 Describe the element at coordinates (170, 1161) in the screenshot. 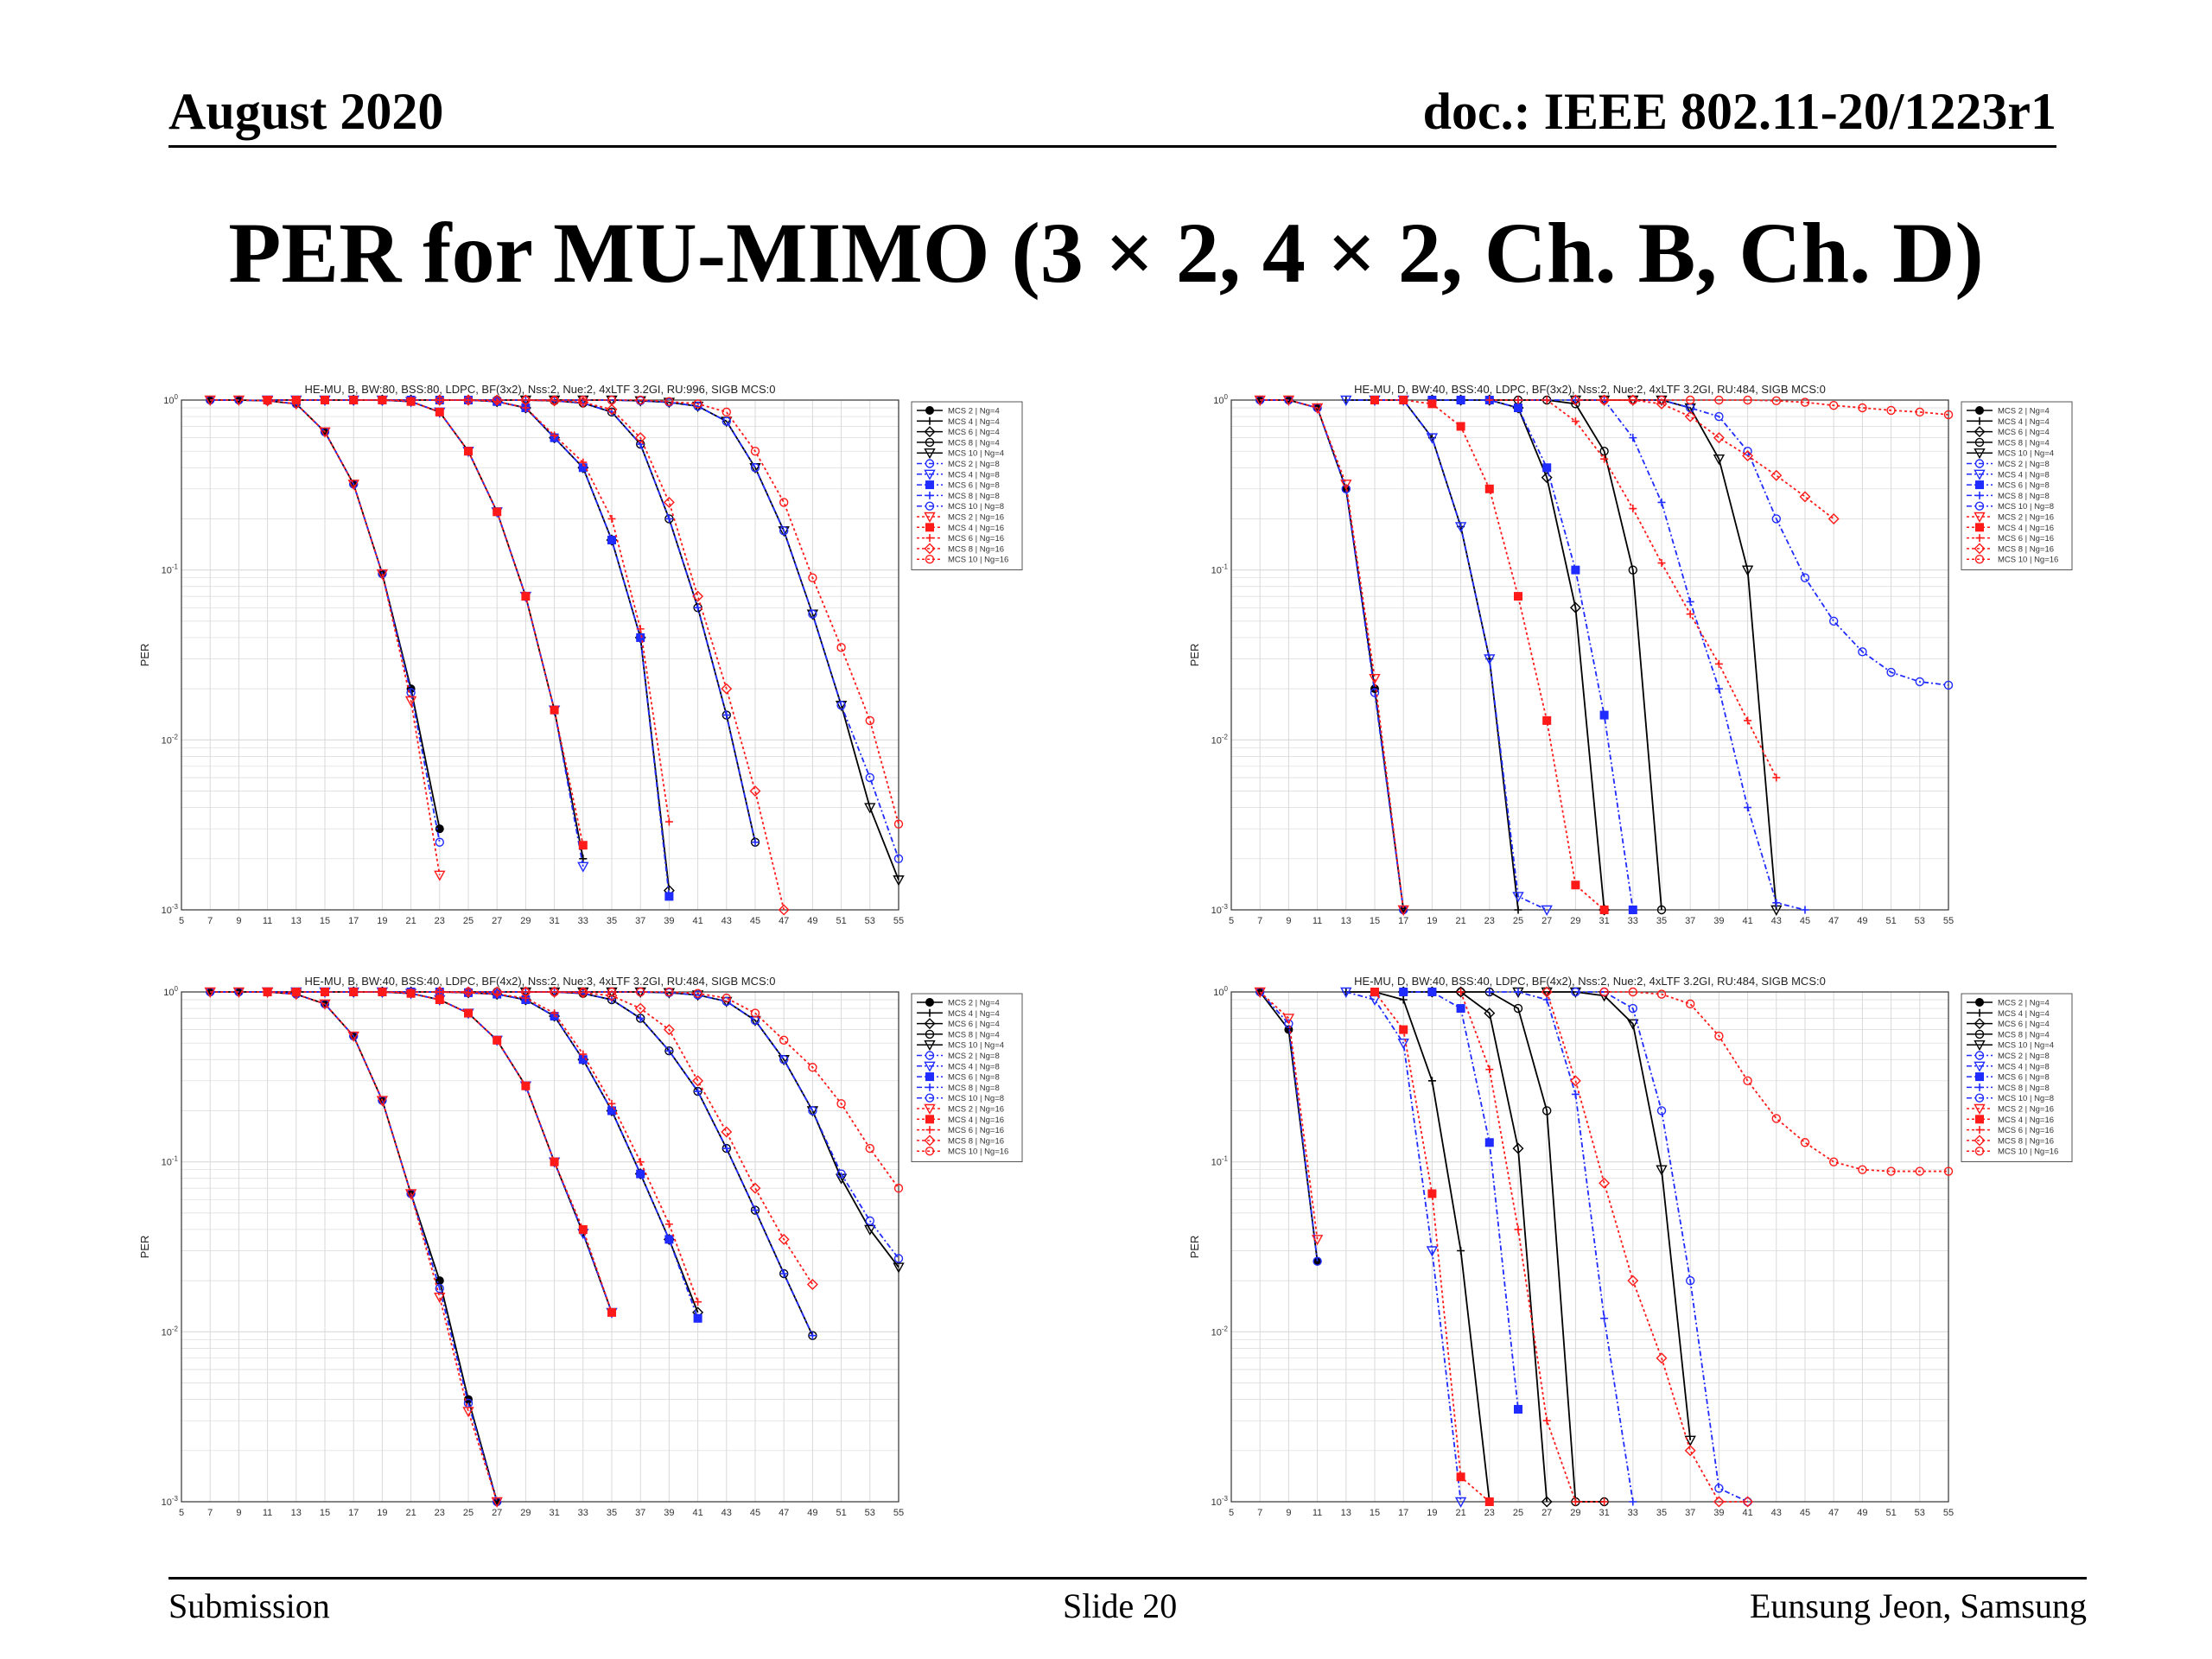

I see `y-tick-label: 10⁻¹` at that location.